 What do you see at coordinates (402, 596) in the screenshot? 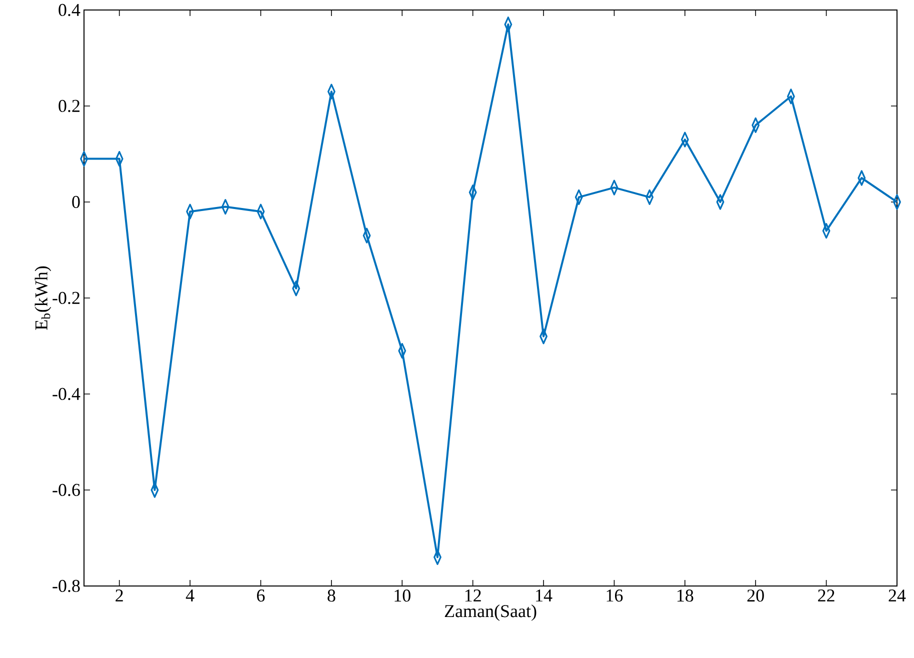
I see `x-tick-label: 10` at bounding box center [402, 596].